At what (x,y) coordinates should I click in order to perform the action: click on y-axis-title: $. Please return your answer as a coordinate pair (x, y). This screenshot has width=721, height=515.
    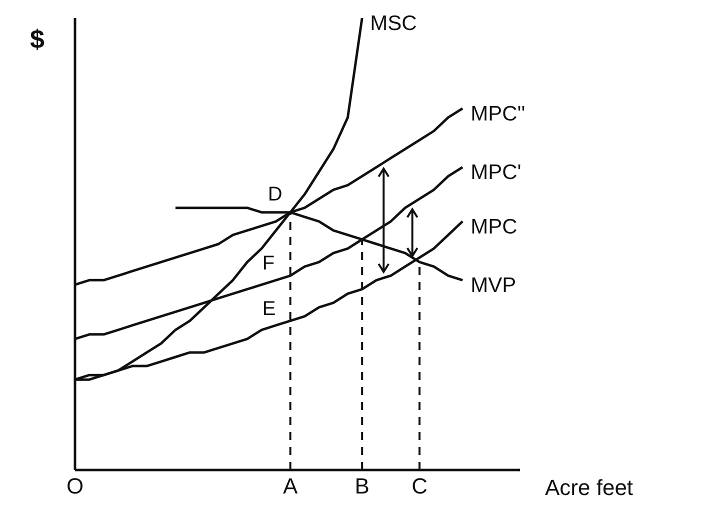
    Looking at the image, I should click on (37, 39).